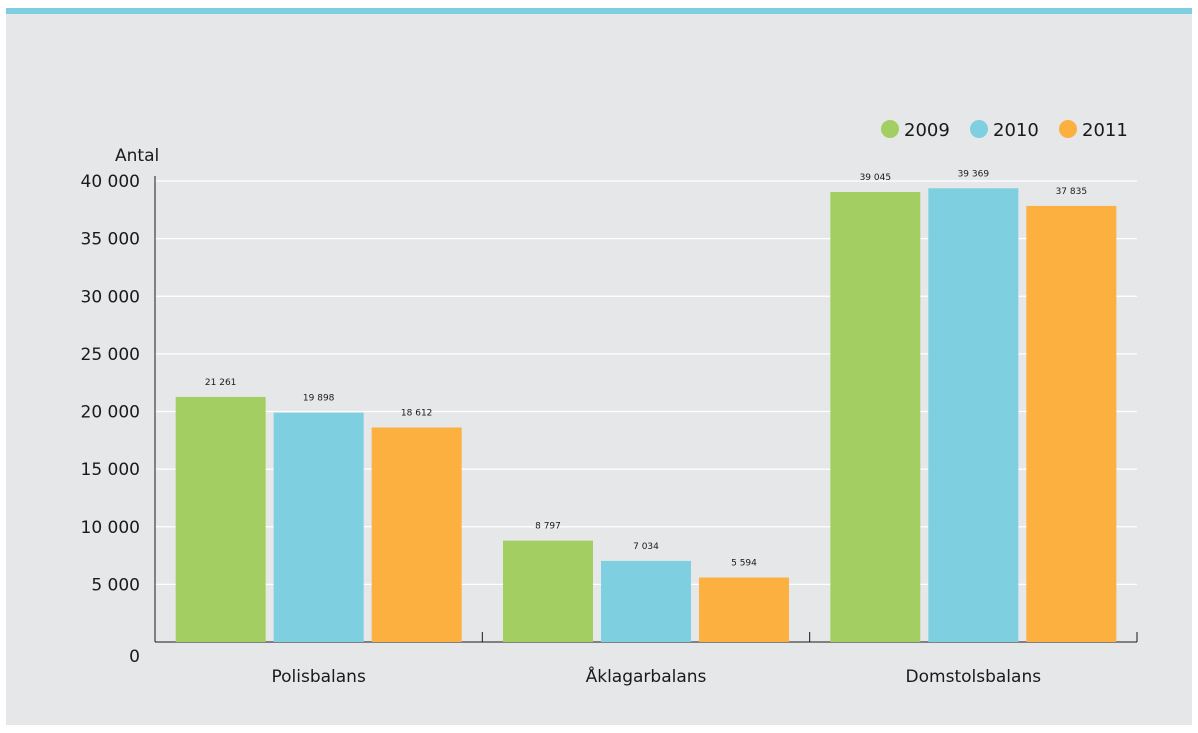 The image size is (1198, 733). I want to click on data-label: 8 797, so click(548, 527).